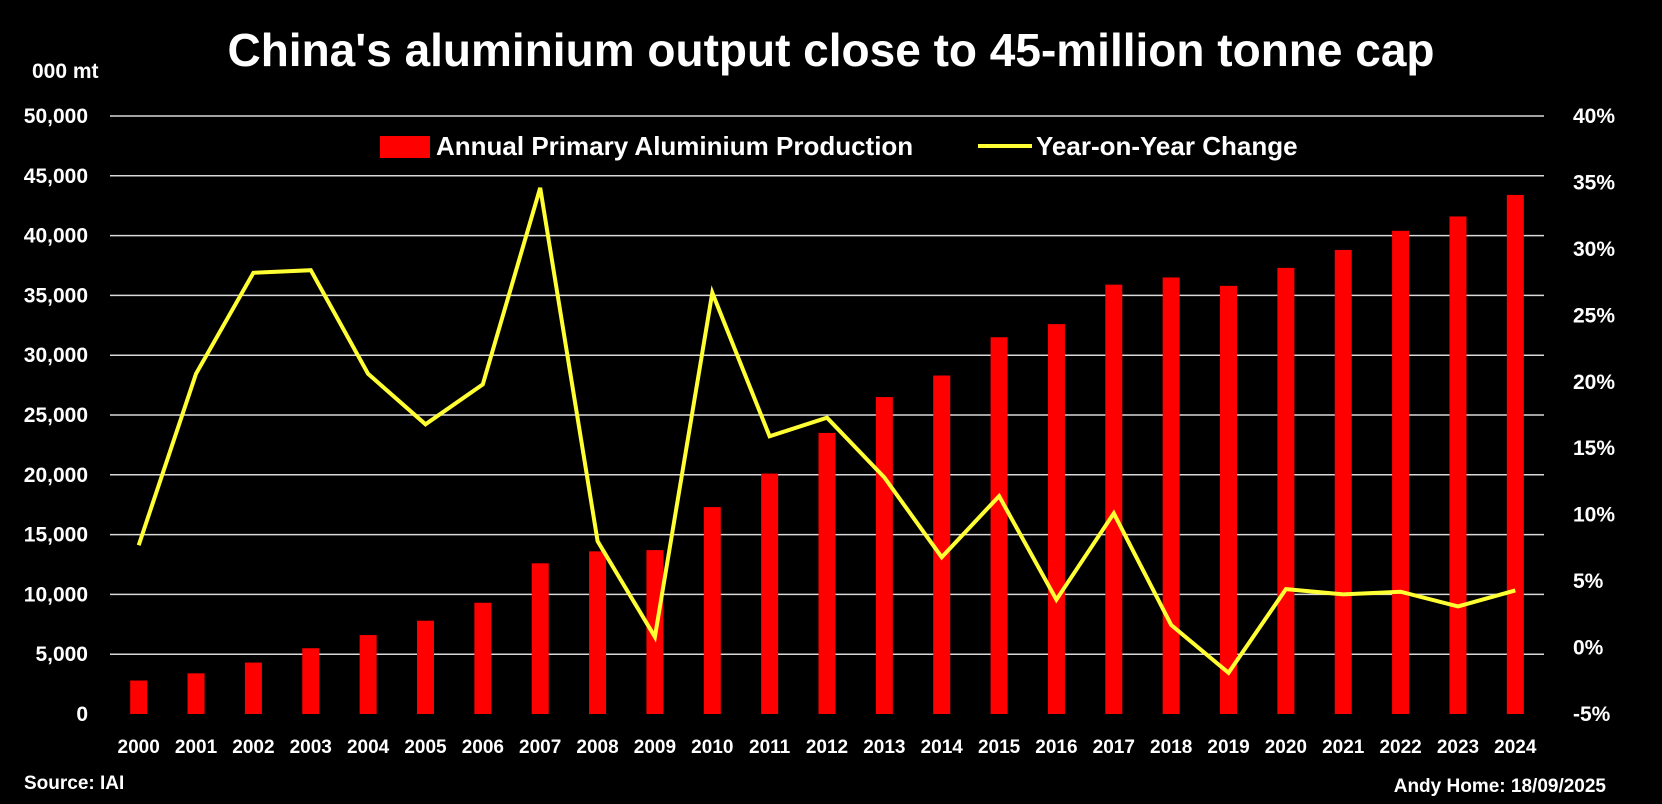 Image resolution: width=1662 pixels, height=804 pixels. I want to click on y-right-tick-label: 25%, so click(1594, 315).